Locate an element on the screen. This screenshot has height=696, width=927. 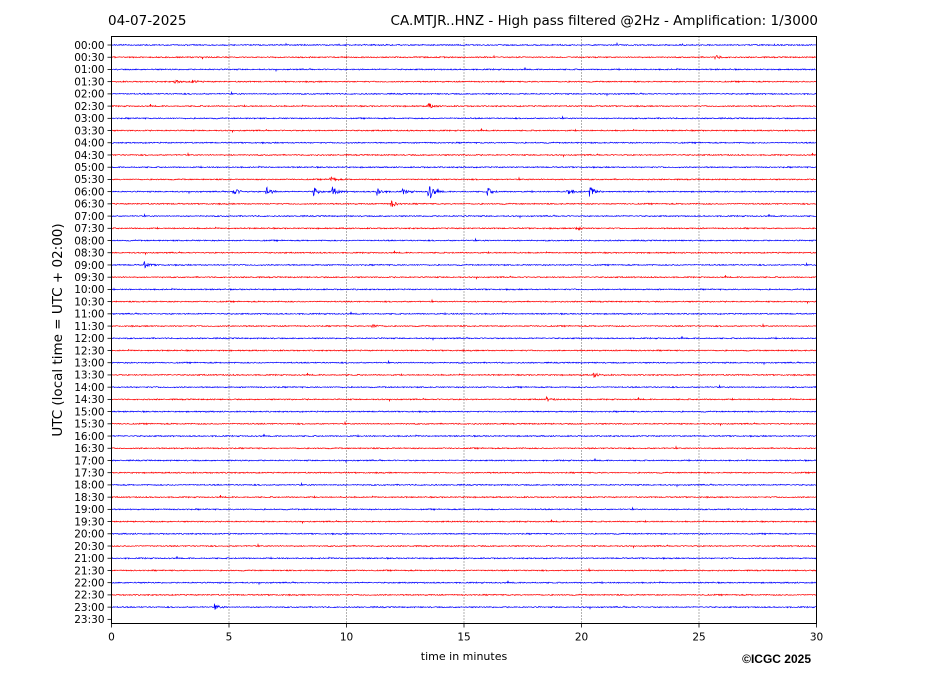
trace-07:00 is located at coordinates (464, 216).